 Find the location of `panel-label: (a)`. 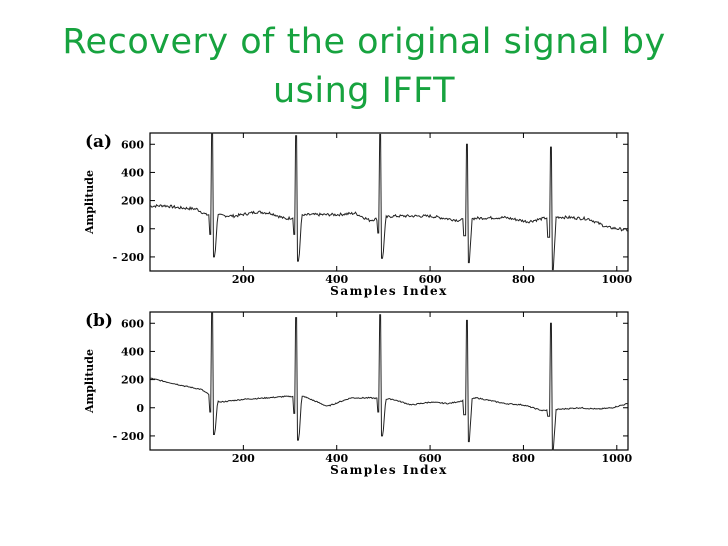

panel-label: (a) is located at coordinates (98, 142).